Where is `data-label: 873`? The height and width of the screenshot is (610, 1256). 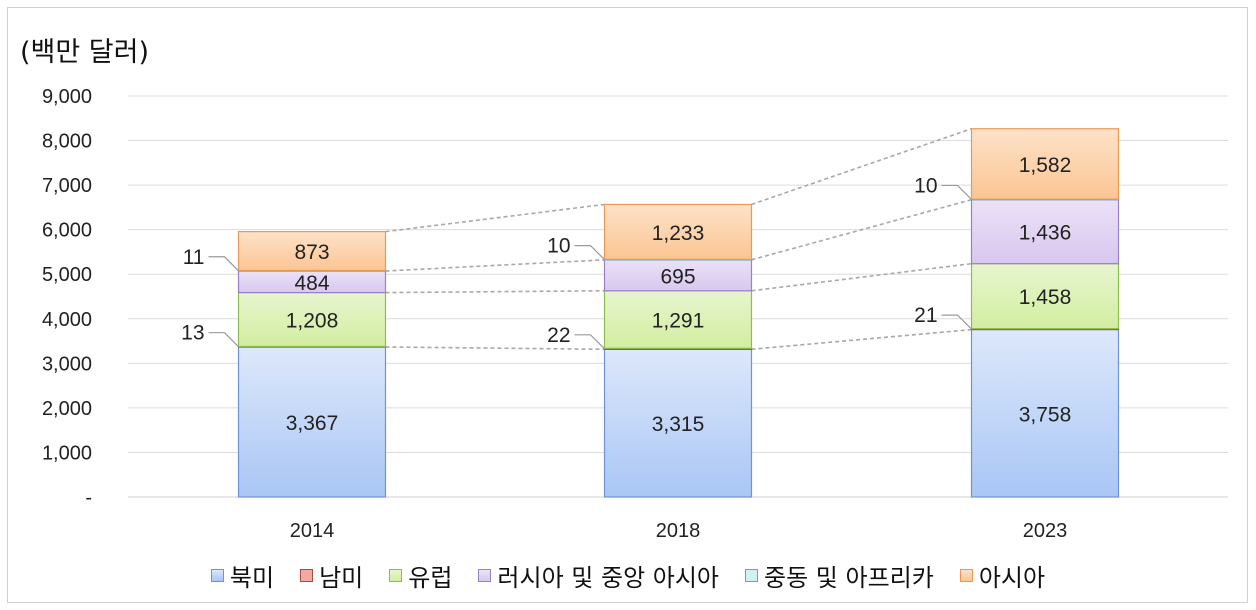
data-label: 873 is located at coordinates (311, 252).